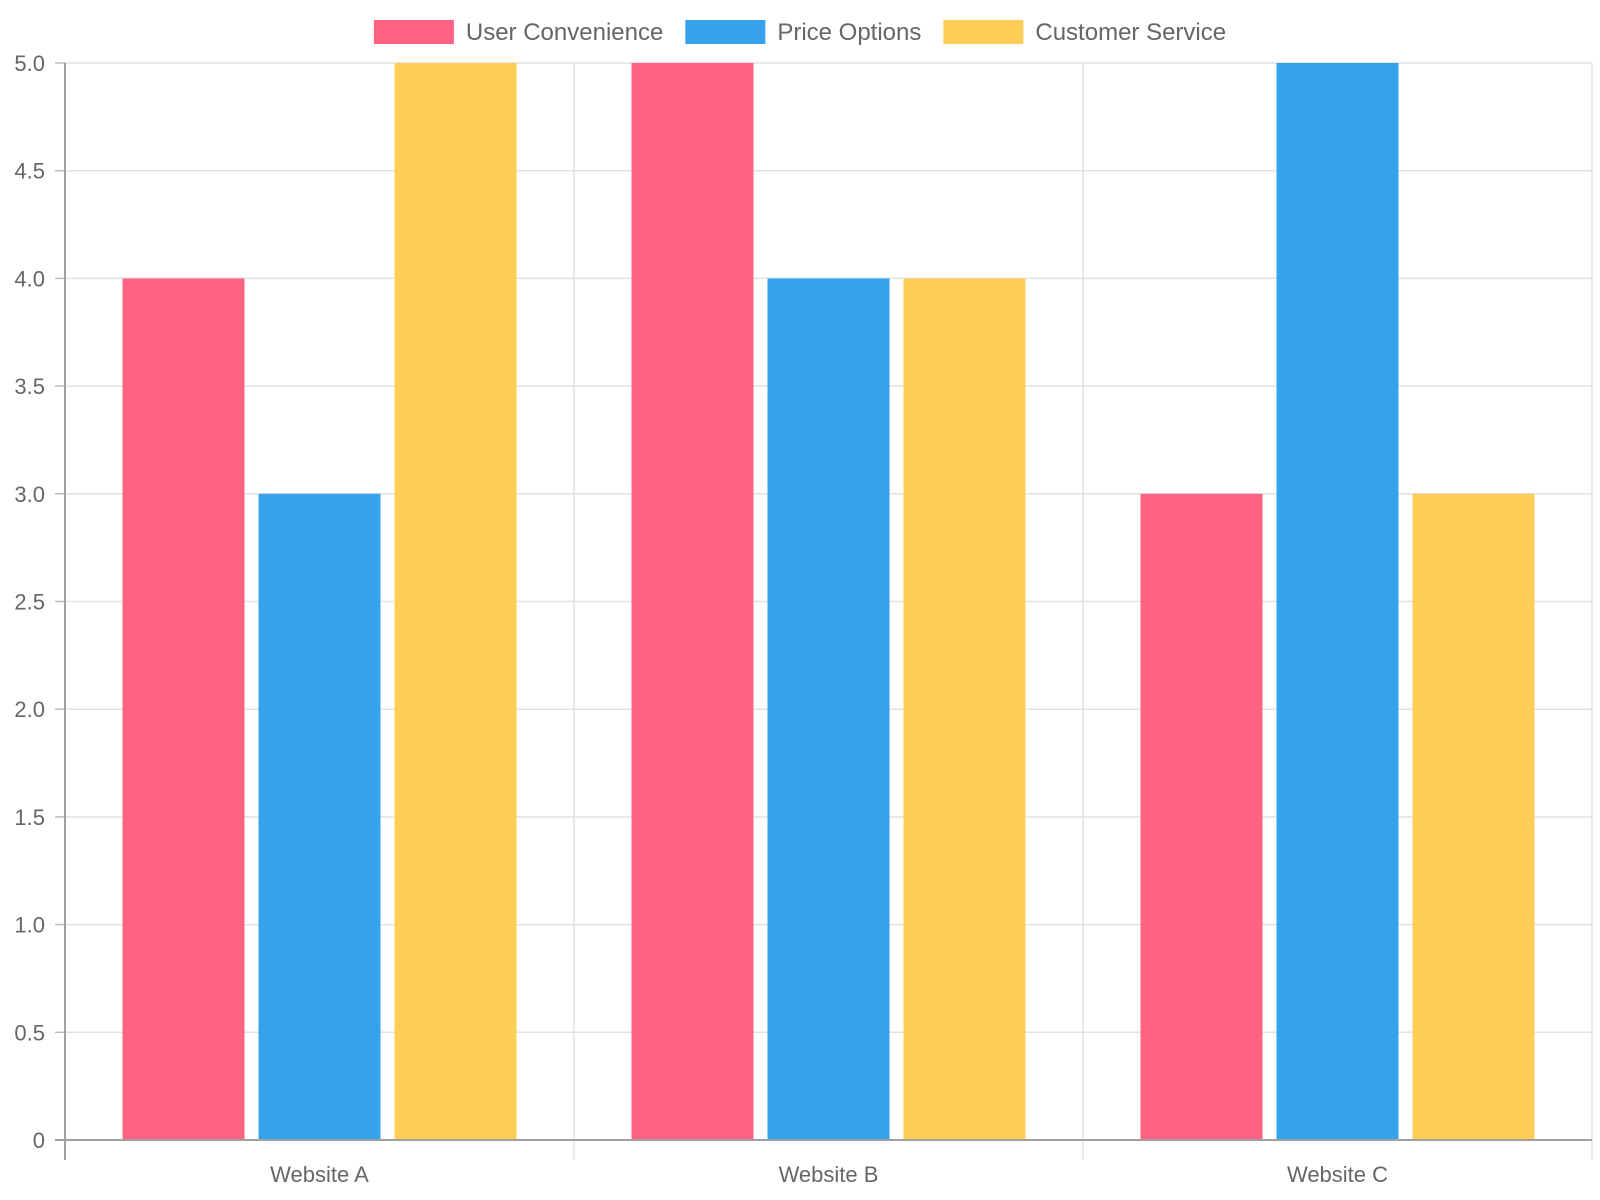  Describe the element at coordinates (849, 32) in the screenshot. I see `legend-label-price-options: Price Options` at that location.